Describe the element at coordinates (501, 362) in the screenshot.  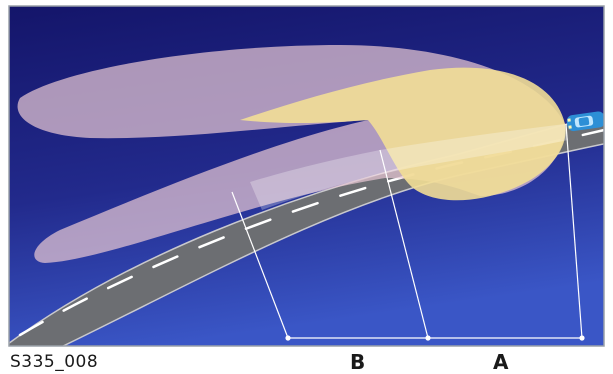
I see `zone-label-a: A` at that location.